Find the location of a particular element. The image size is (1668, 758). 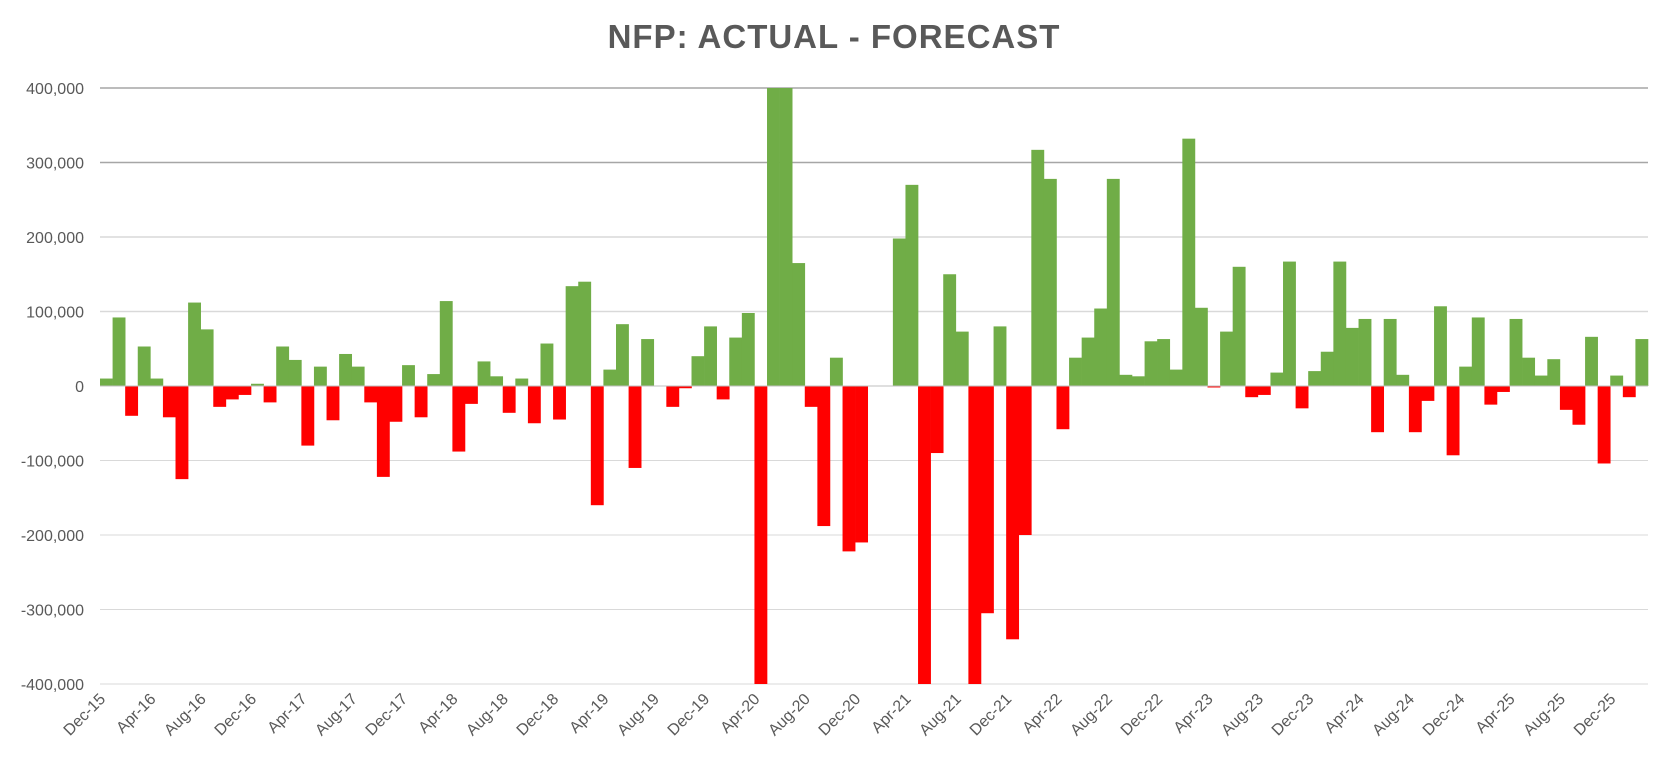

x-tick-label: Aug-22 is located at coordinates (1091, 715).